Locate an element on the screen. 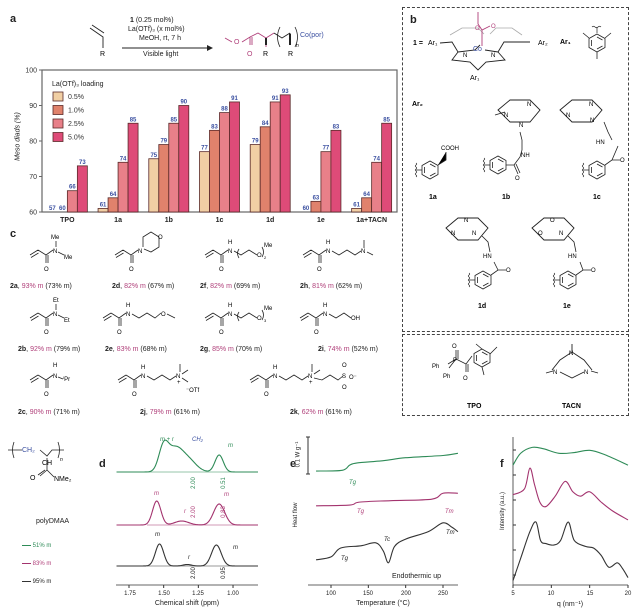  legend-51m-text: 51% m is located at coordinates (42, 546).